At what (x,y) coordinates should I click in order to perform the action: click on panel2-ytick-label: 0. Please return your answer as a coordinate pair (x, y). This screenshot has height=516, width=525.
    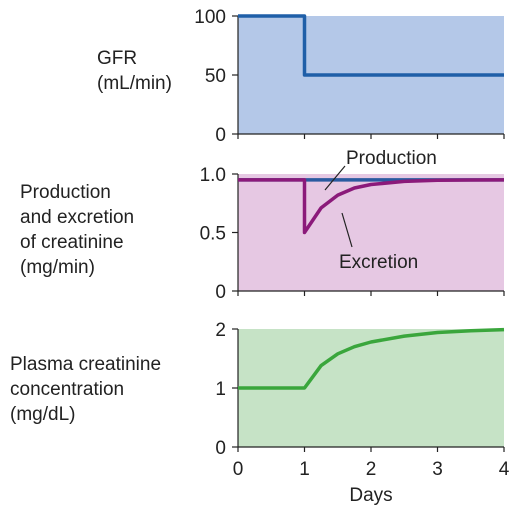
    Looking at the image, I should click on (220, 292).